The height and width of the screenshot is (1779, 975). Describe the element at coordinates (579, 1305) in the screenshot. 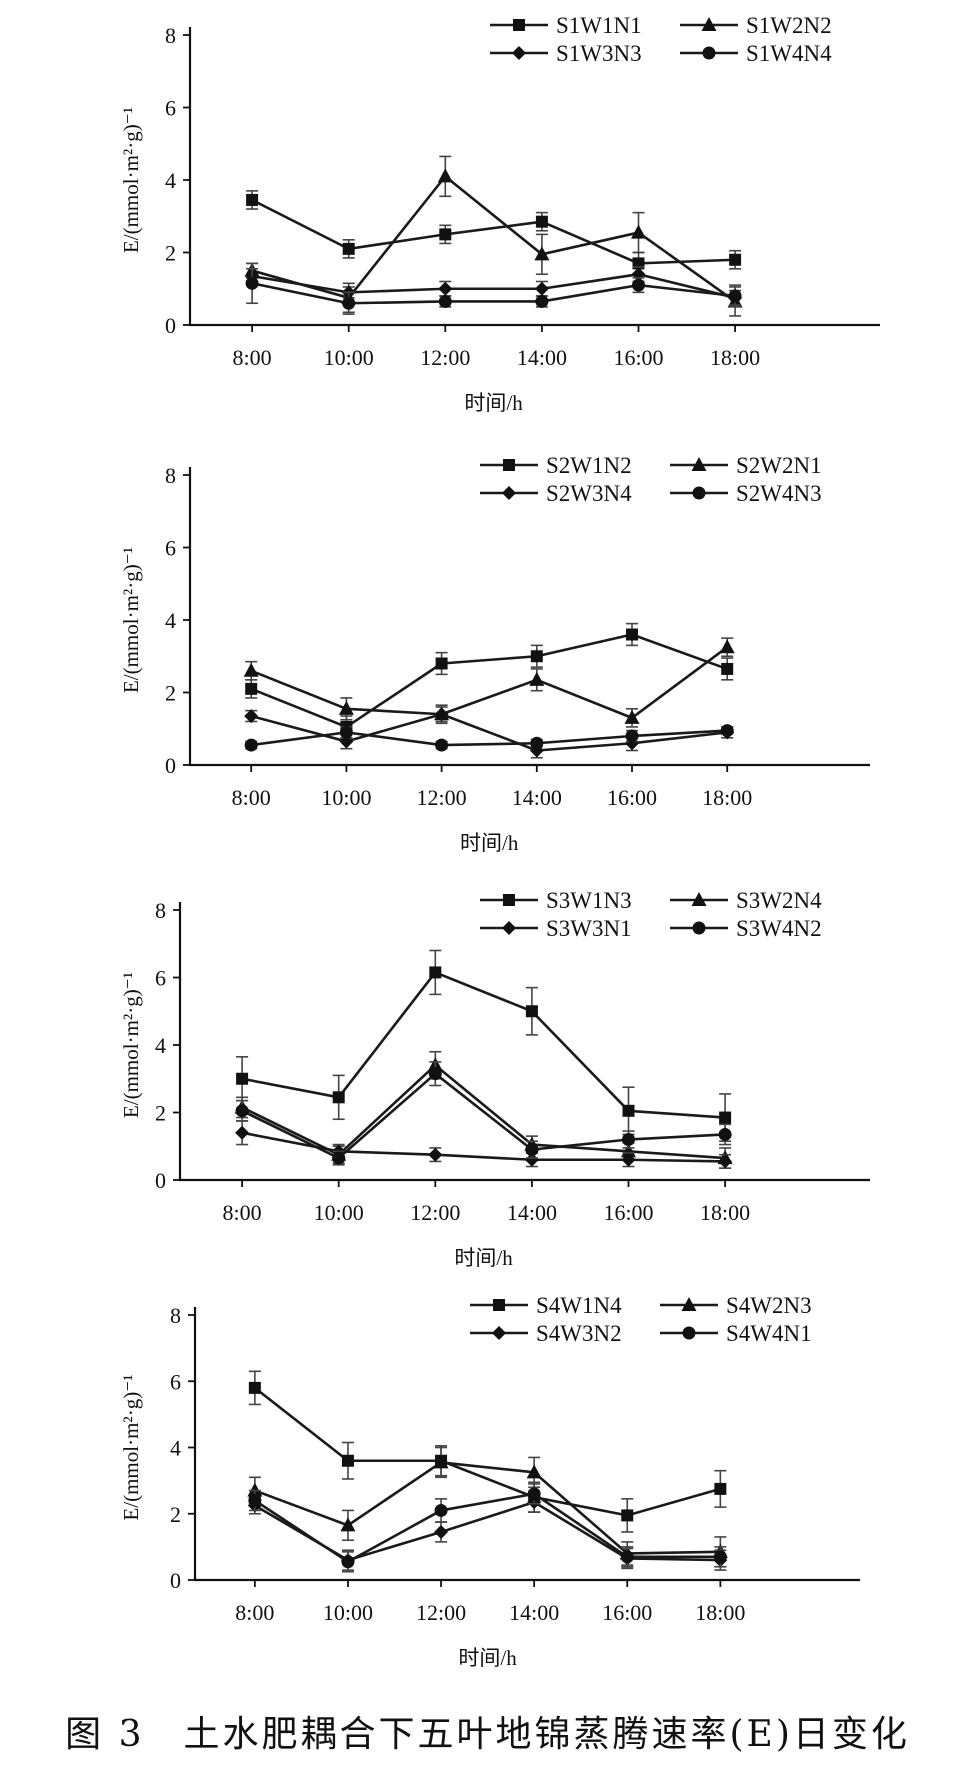

I see `legend-label: S4W1N4` at that location.